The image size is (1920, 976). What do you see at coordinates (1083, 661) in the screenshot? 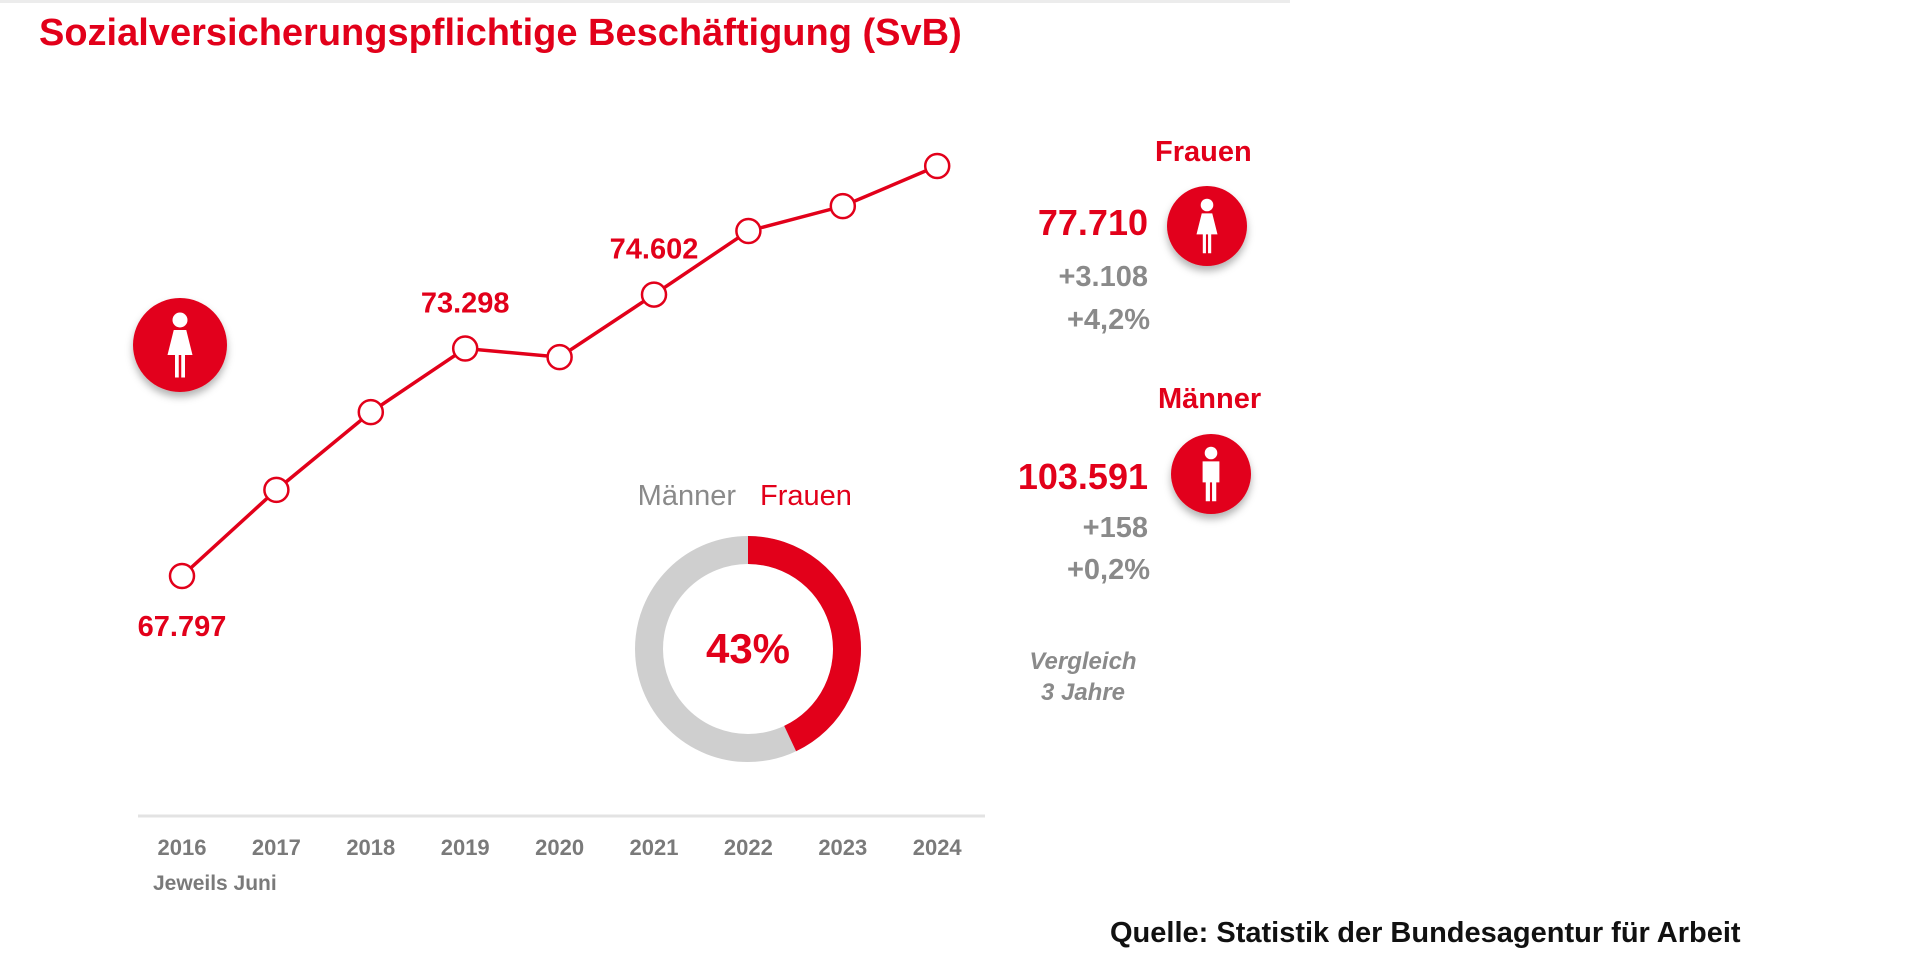
I see `vergleich-line1: Vergleich` at bounding box center [1083, 661].